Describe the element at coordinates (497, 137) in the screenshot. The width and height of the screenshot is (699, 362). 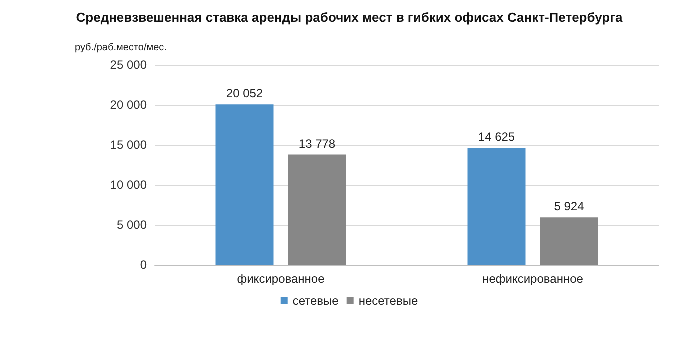
I see `data-label: 14 625` at that location.